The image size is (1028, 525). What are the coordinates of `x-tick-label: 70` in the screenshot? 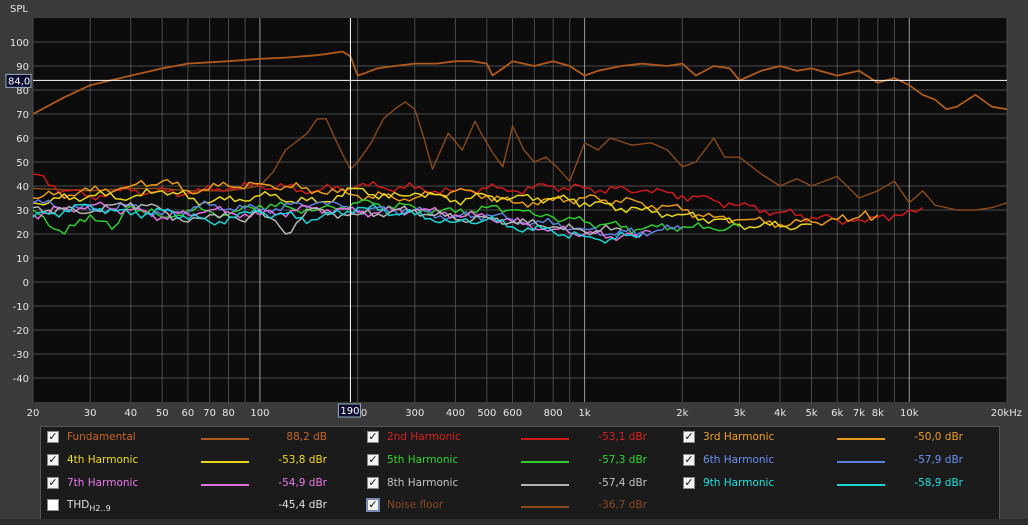 It's located at (209, 413).